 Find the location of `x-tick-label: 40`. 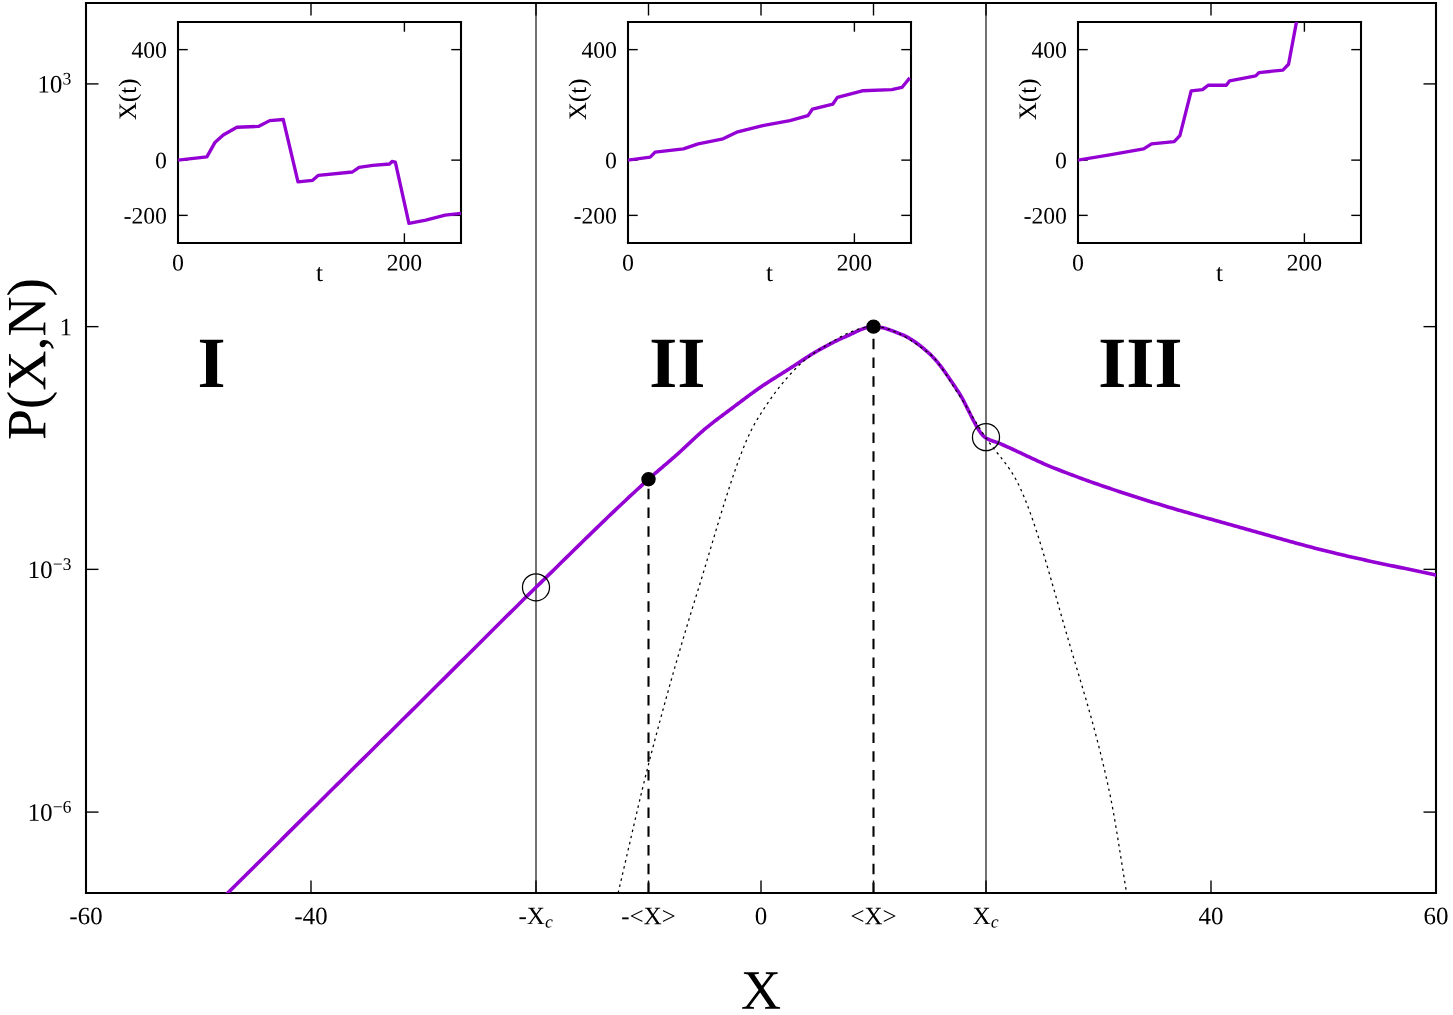

x-tick-label: 40 is located at coordinates (1210, 916).